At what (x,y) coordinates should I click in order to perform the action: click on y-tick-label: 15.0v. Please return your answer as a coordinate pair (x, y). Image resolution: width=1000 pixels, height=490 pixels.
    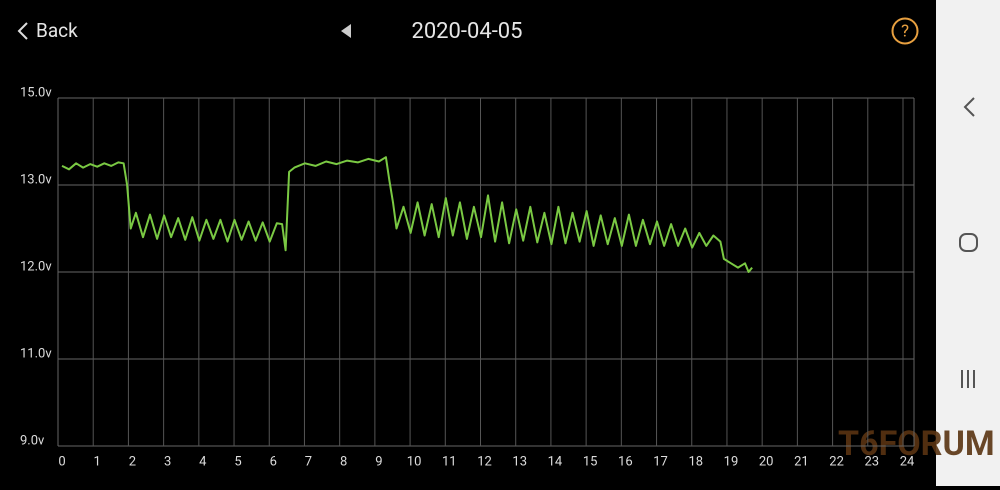
    Looking at the image, I should click on (36, 92).